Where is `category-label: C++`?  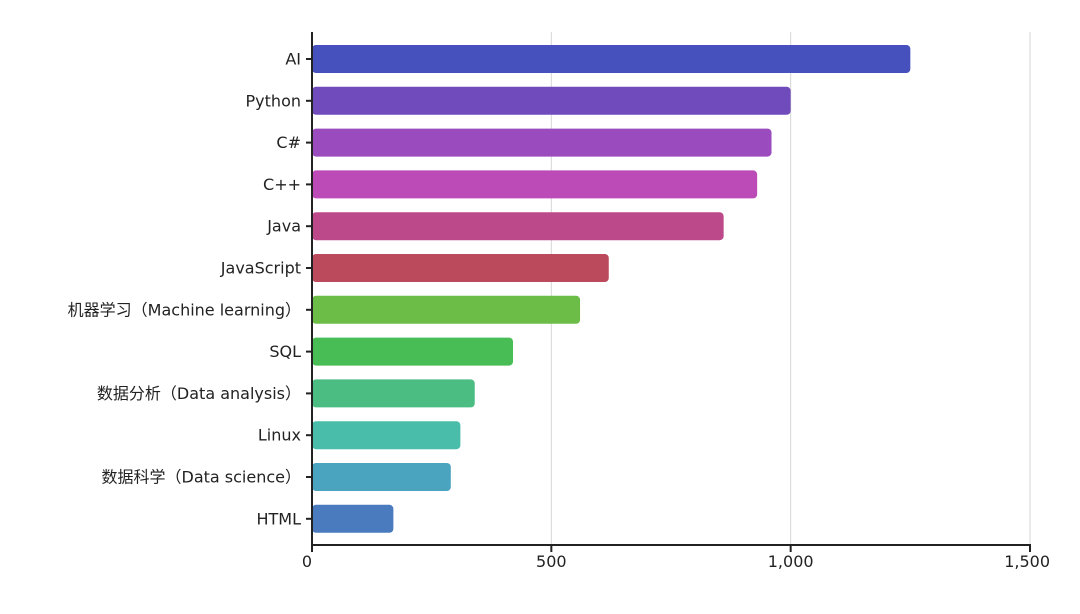
category-label: C++ is located at coordinates (282, 184).